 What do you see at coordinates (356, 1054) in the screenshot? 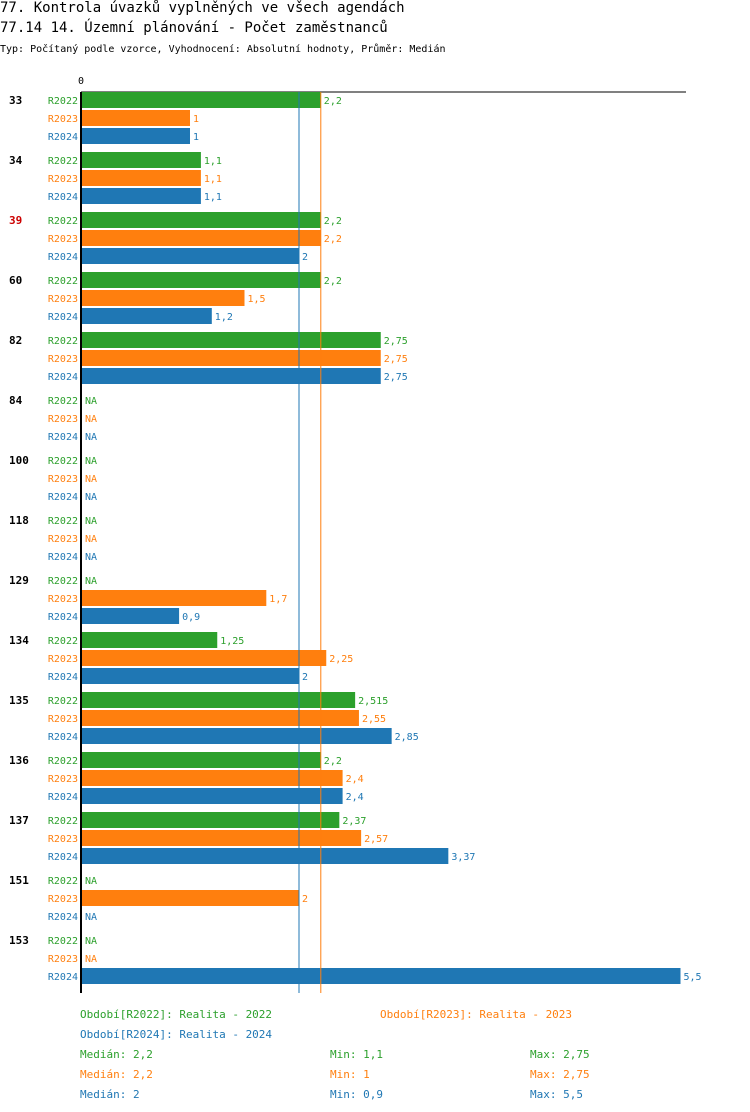
I see `stat-min-r2022: Min: 1,1` at bounding box center [356, 1054].